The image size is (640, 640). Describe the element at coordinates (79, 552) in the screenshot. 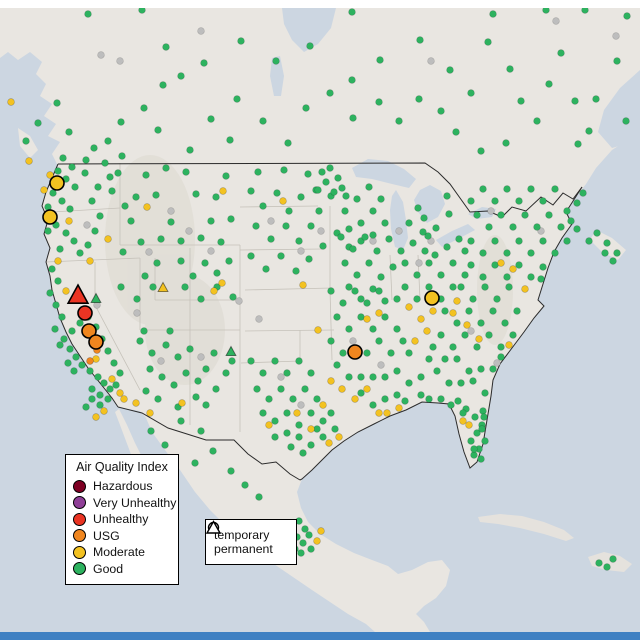

I see `moderate-swatch` at that location.